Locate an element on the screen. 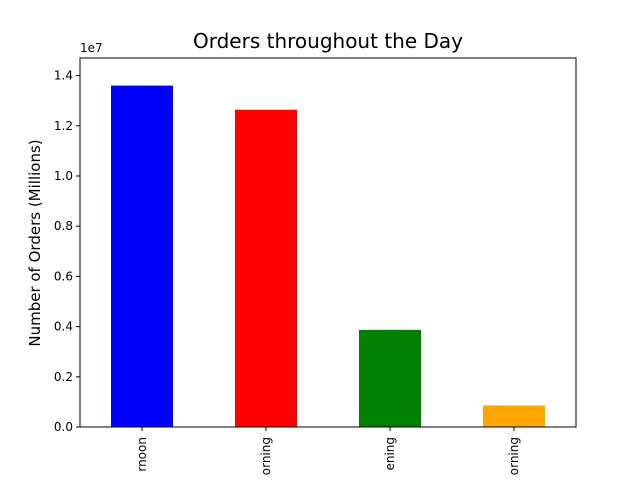 This screenshot has height=480, width=640. y-tick-label: 0.2 is located at coordinates (63, 377).